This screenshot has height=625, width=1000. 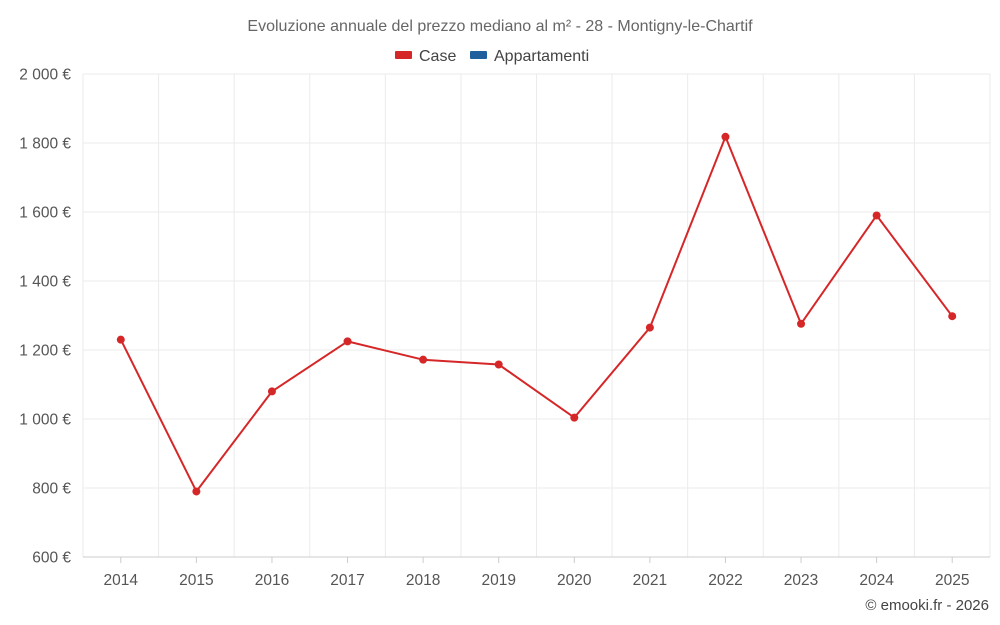 What do you see at coordinates (498, 364) in the screenshot?
I see `data-point-case-2019` at bounding box center [498, 364].